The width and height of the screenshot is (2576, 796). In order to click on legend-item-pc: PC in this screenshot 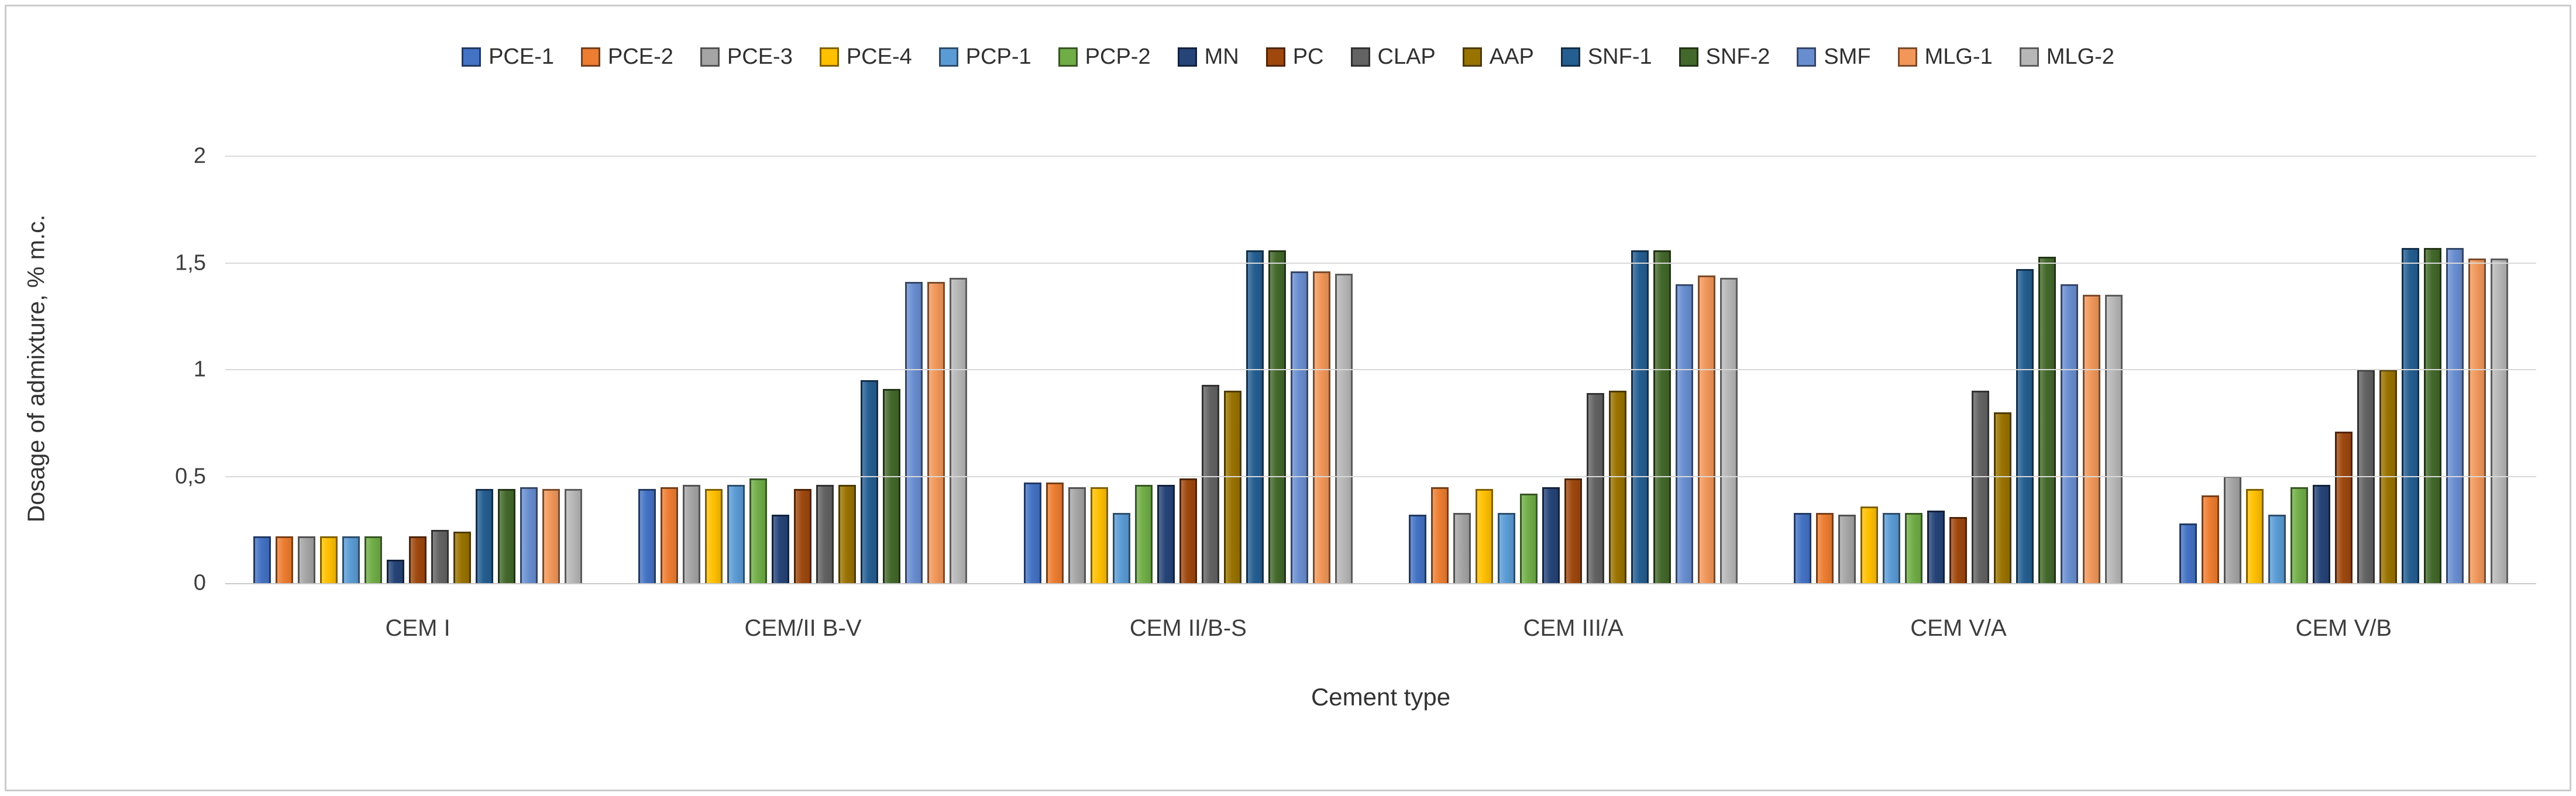, I will do `click(1294, 57)`.